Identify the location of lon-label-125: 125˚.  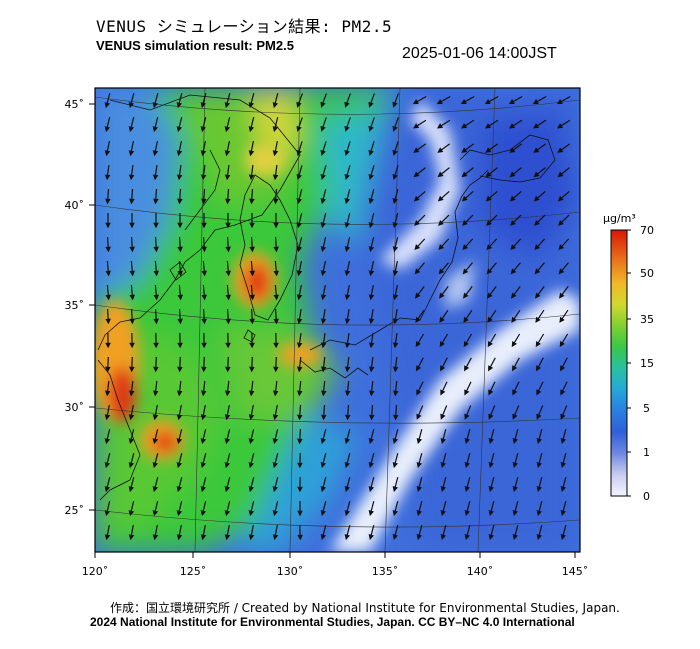
(193, 571).